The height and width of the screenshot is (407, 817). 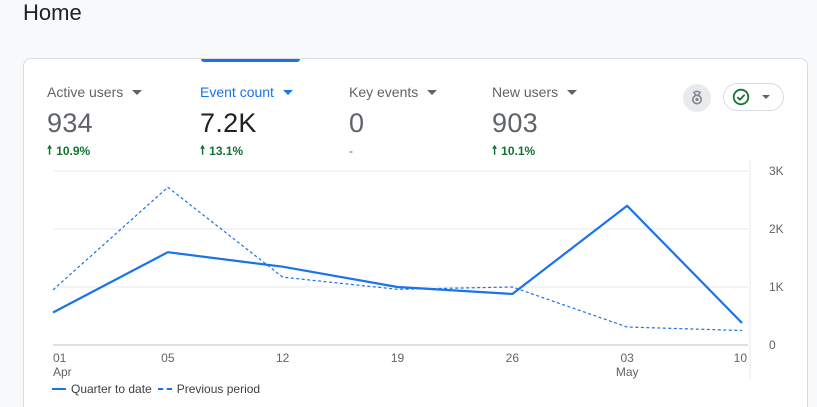 I want to click on insights-button, so click(x=697, y=98).